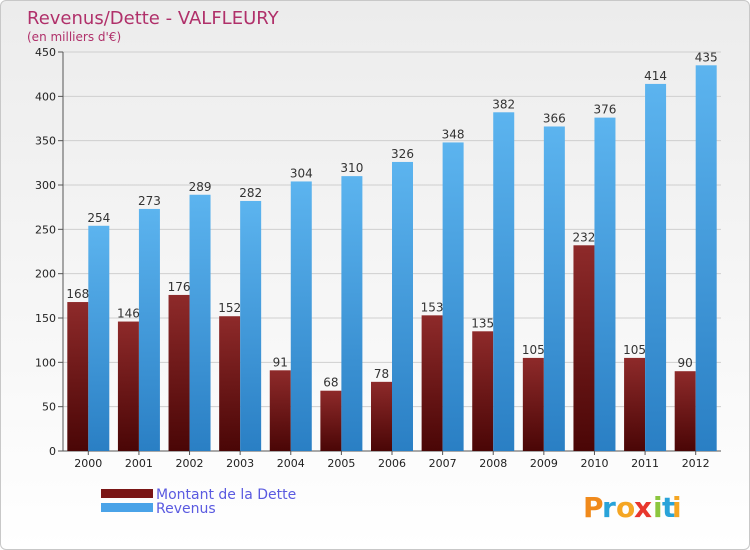 The width and height of the screenshot is (750, 550). What do you see at coordinates (153, 18) in the screenshot?
I see `chart-title: Revenus/Dette - VALFLEURY` at bounding box center [153, 18].